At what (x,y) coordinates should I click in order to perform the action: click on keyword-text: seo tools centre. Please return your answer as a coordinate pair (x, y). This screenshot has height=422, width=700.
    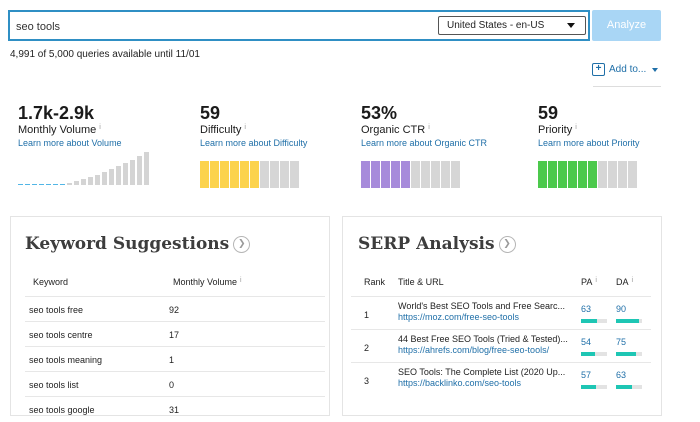
    Looking at the image, I should click on (61, 335).